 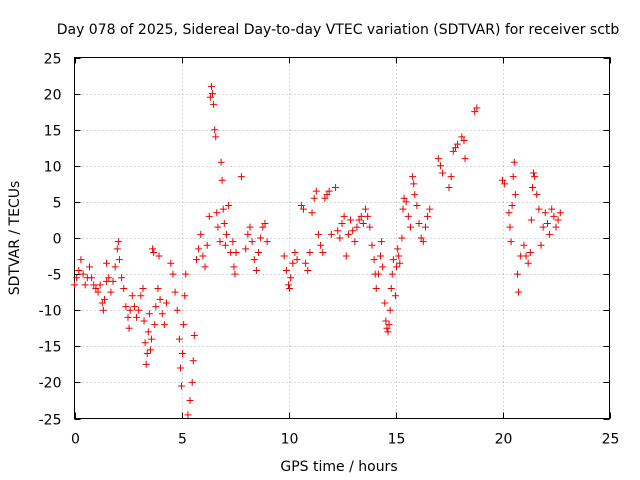 I want to click on y-tick-label: 0, so click(x=57, y=240).